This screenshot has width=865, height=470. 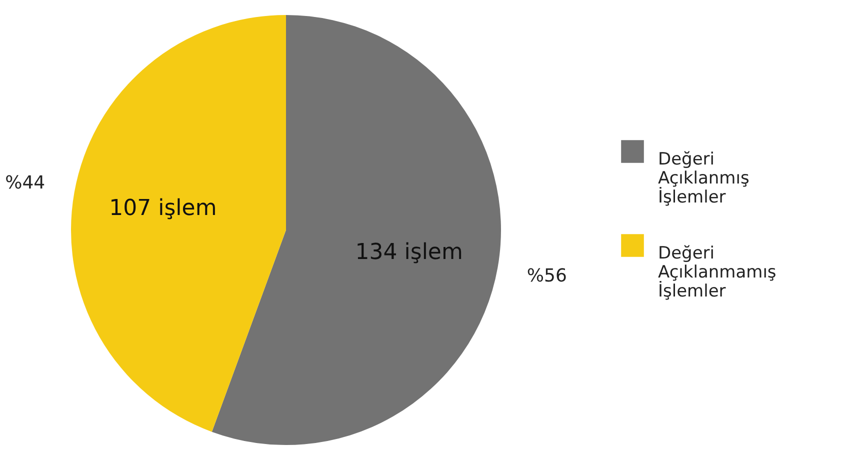 I want to click on data-label: 134 işlem, so click(x=409, y=252).